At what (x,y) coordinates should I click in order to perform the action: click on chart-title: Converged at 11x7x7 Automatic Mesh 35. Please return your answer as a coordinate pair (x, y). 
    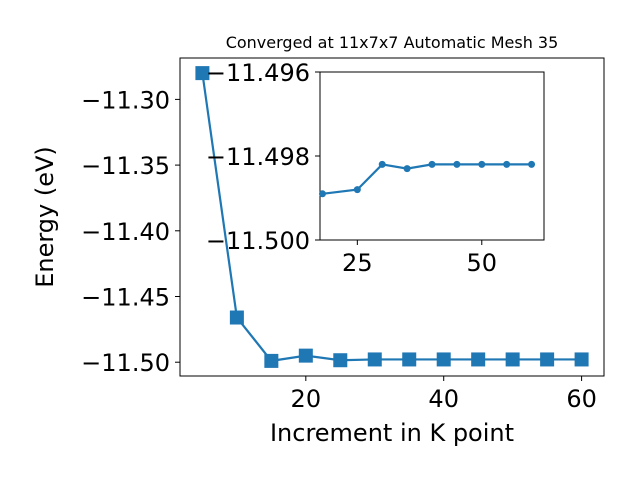
    Looking at the image, I should click on (392, 42).